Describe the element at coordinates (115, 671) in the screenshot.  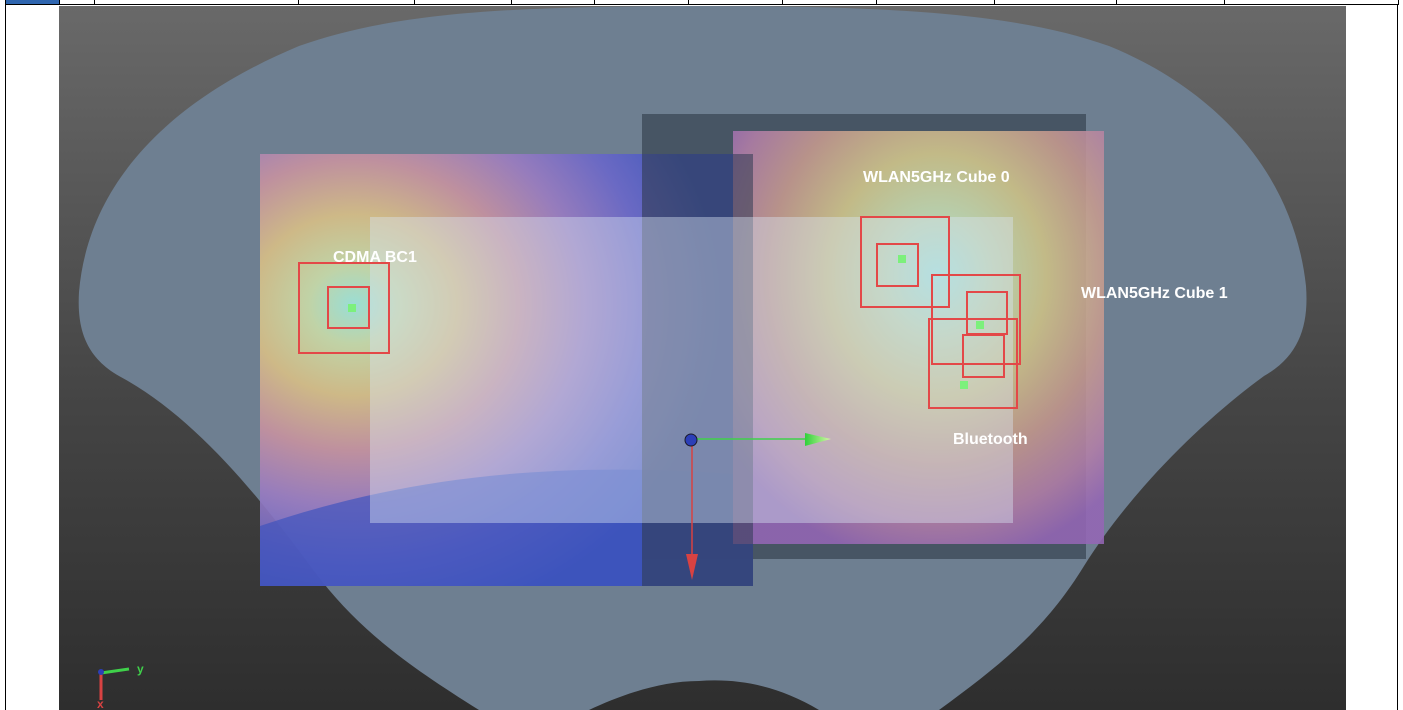
I see `triad-y-axis` at that location.